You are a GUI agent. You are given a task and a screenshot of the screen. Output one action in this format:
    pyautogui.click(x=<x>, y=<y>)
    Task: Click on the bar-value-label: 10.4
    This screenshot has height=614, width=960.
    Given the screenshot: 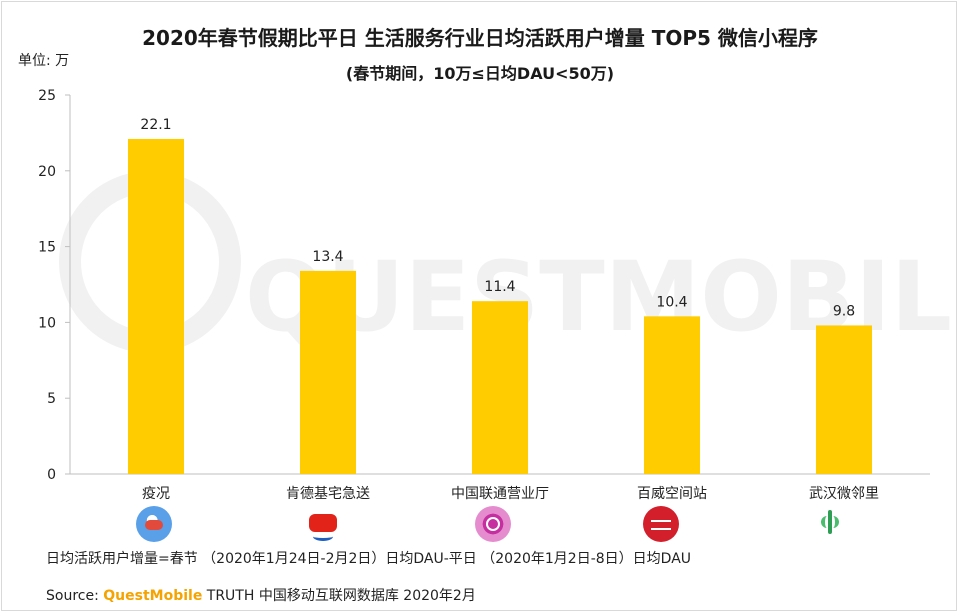 What is the action you would take?
    pyautogui.click(x=671, y=302)
    